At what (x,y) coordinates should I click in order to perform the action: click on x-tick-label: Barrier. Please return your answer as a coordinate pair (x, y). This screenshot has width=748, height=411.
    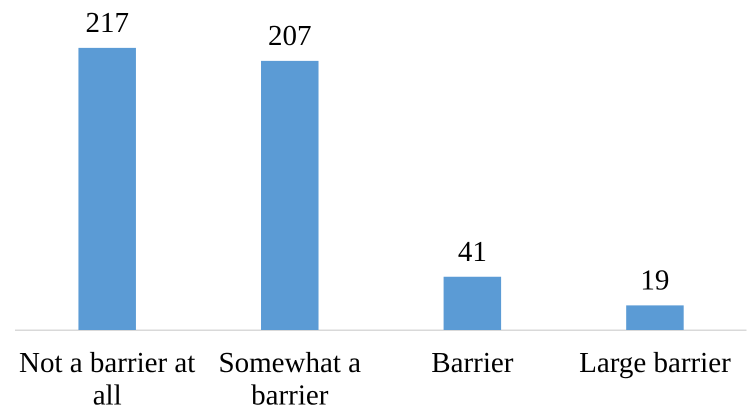
    Looking at the image, I should click on (472, 362).